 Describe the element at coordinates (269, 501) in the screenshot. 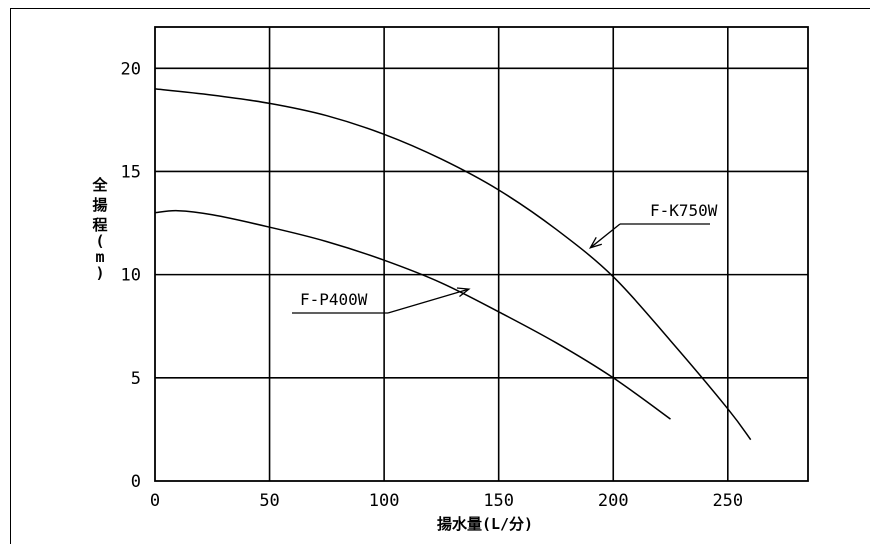

I see `x-tick-label-50: 50` at that location.